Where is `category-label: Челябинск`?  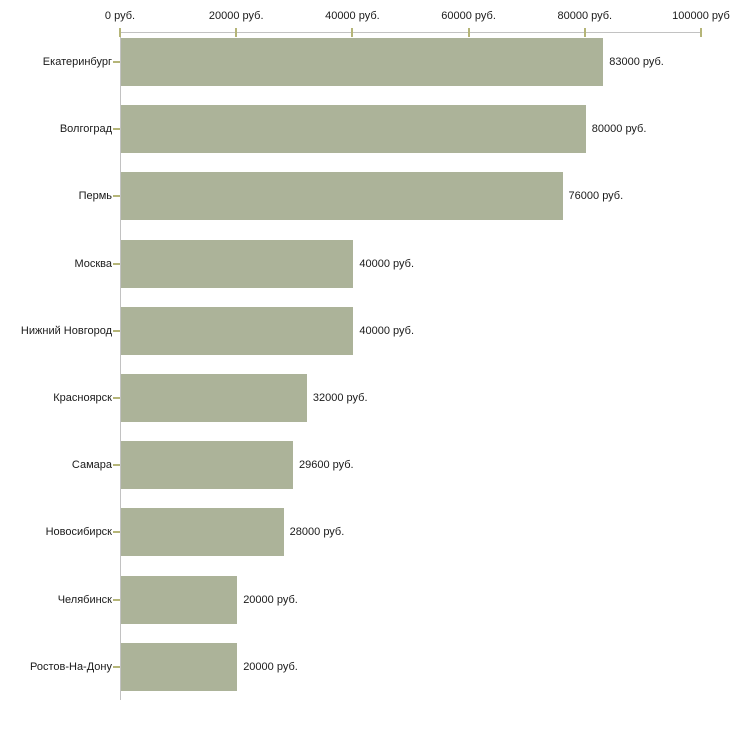 category-label: Челябинск is located at coordinates (84, 599).